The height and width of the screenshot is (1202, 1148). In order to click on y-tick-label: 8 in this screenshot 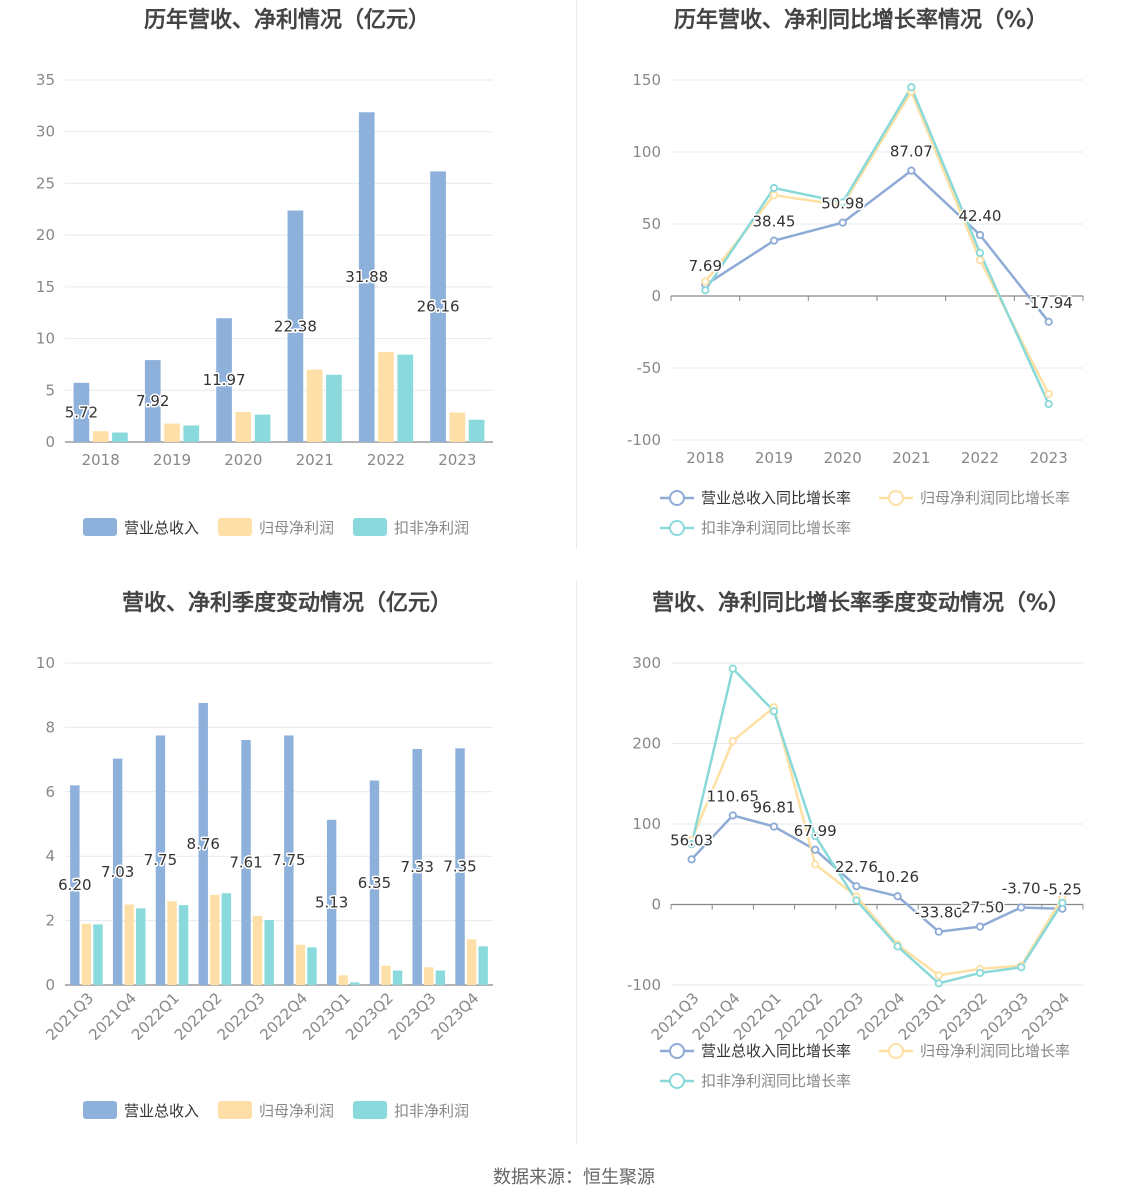, I will do `click(50, 727)`.